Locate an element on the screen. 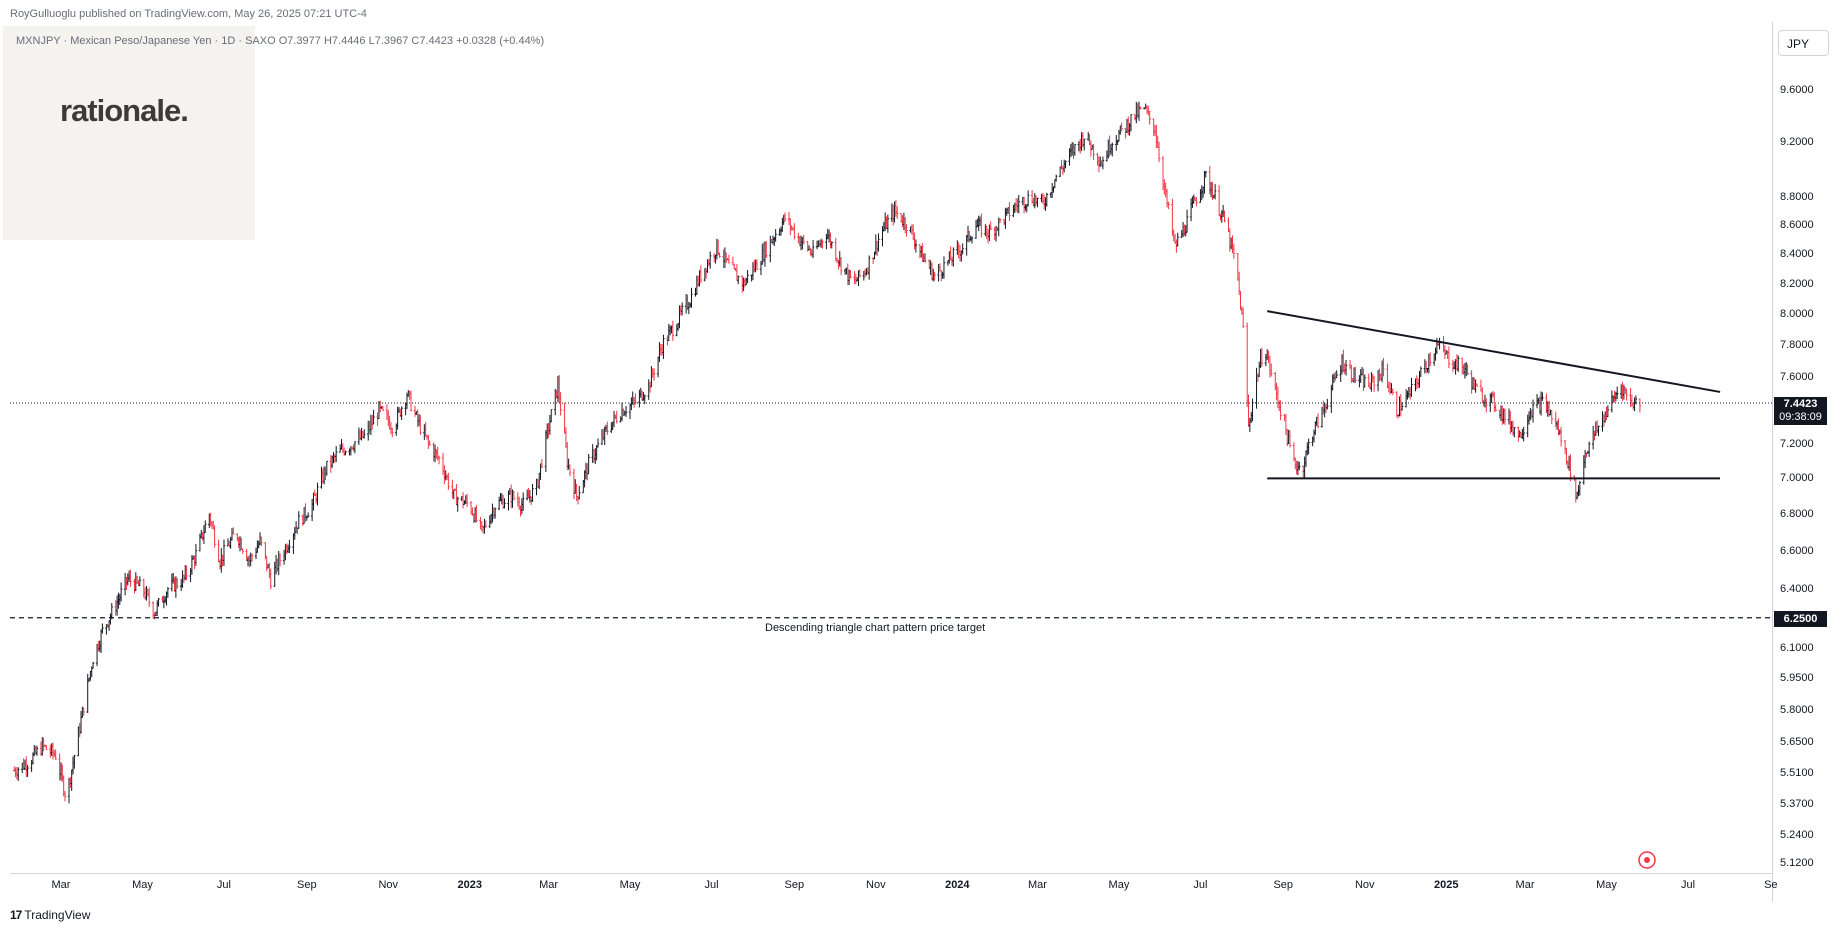 The width and height of the screenshot is (1835, 932). last-price-value: 7.4423 is located at coordinates (1800, 404).